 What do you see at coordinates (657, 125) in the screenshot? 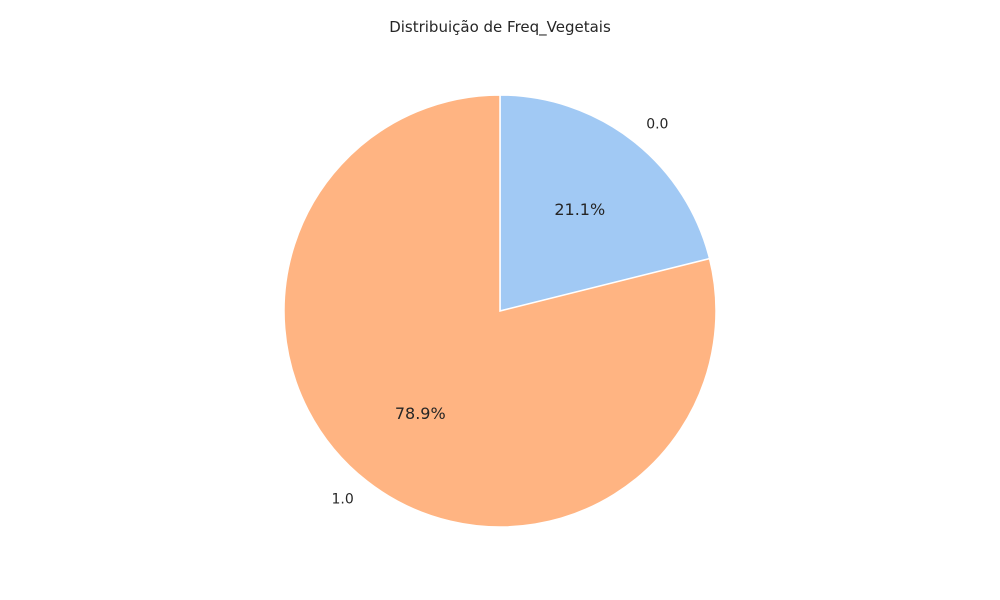
I see `slice-category-label: 0.0` at bounding box center [657, 125].